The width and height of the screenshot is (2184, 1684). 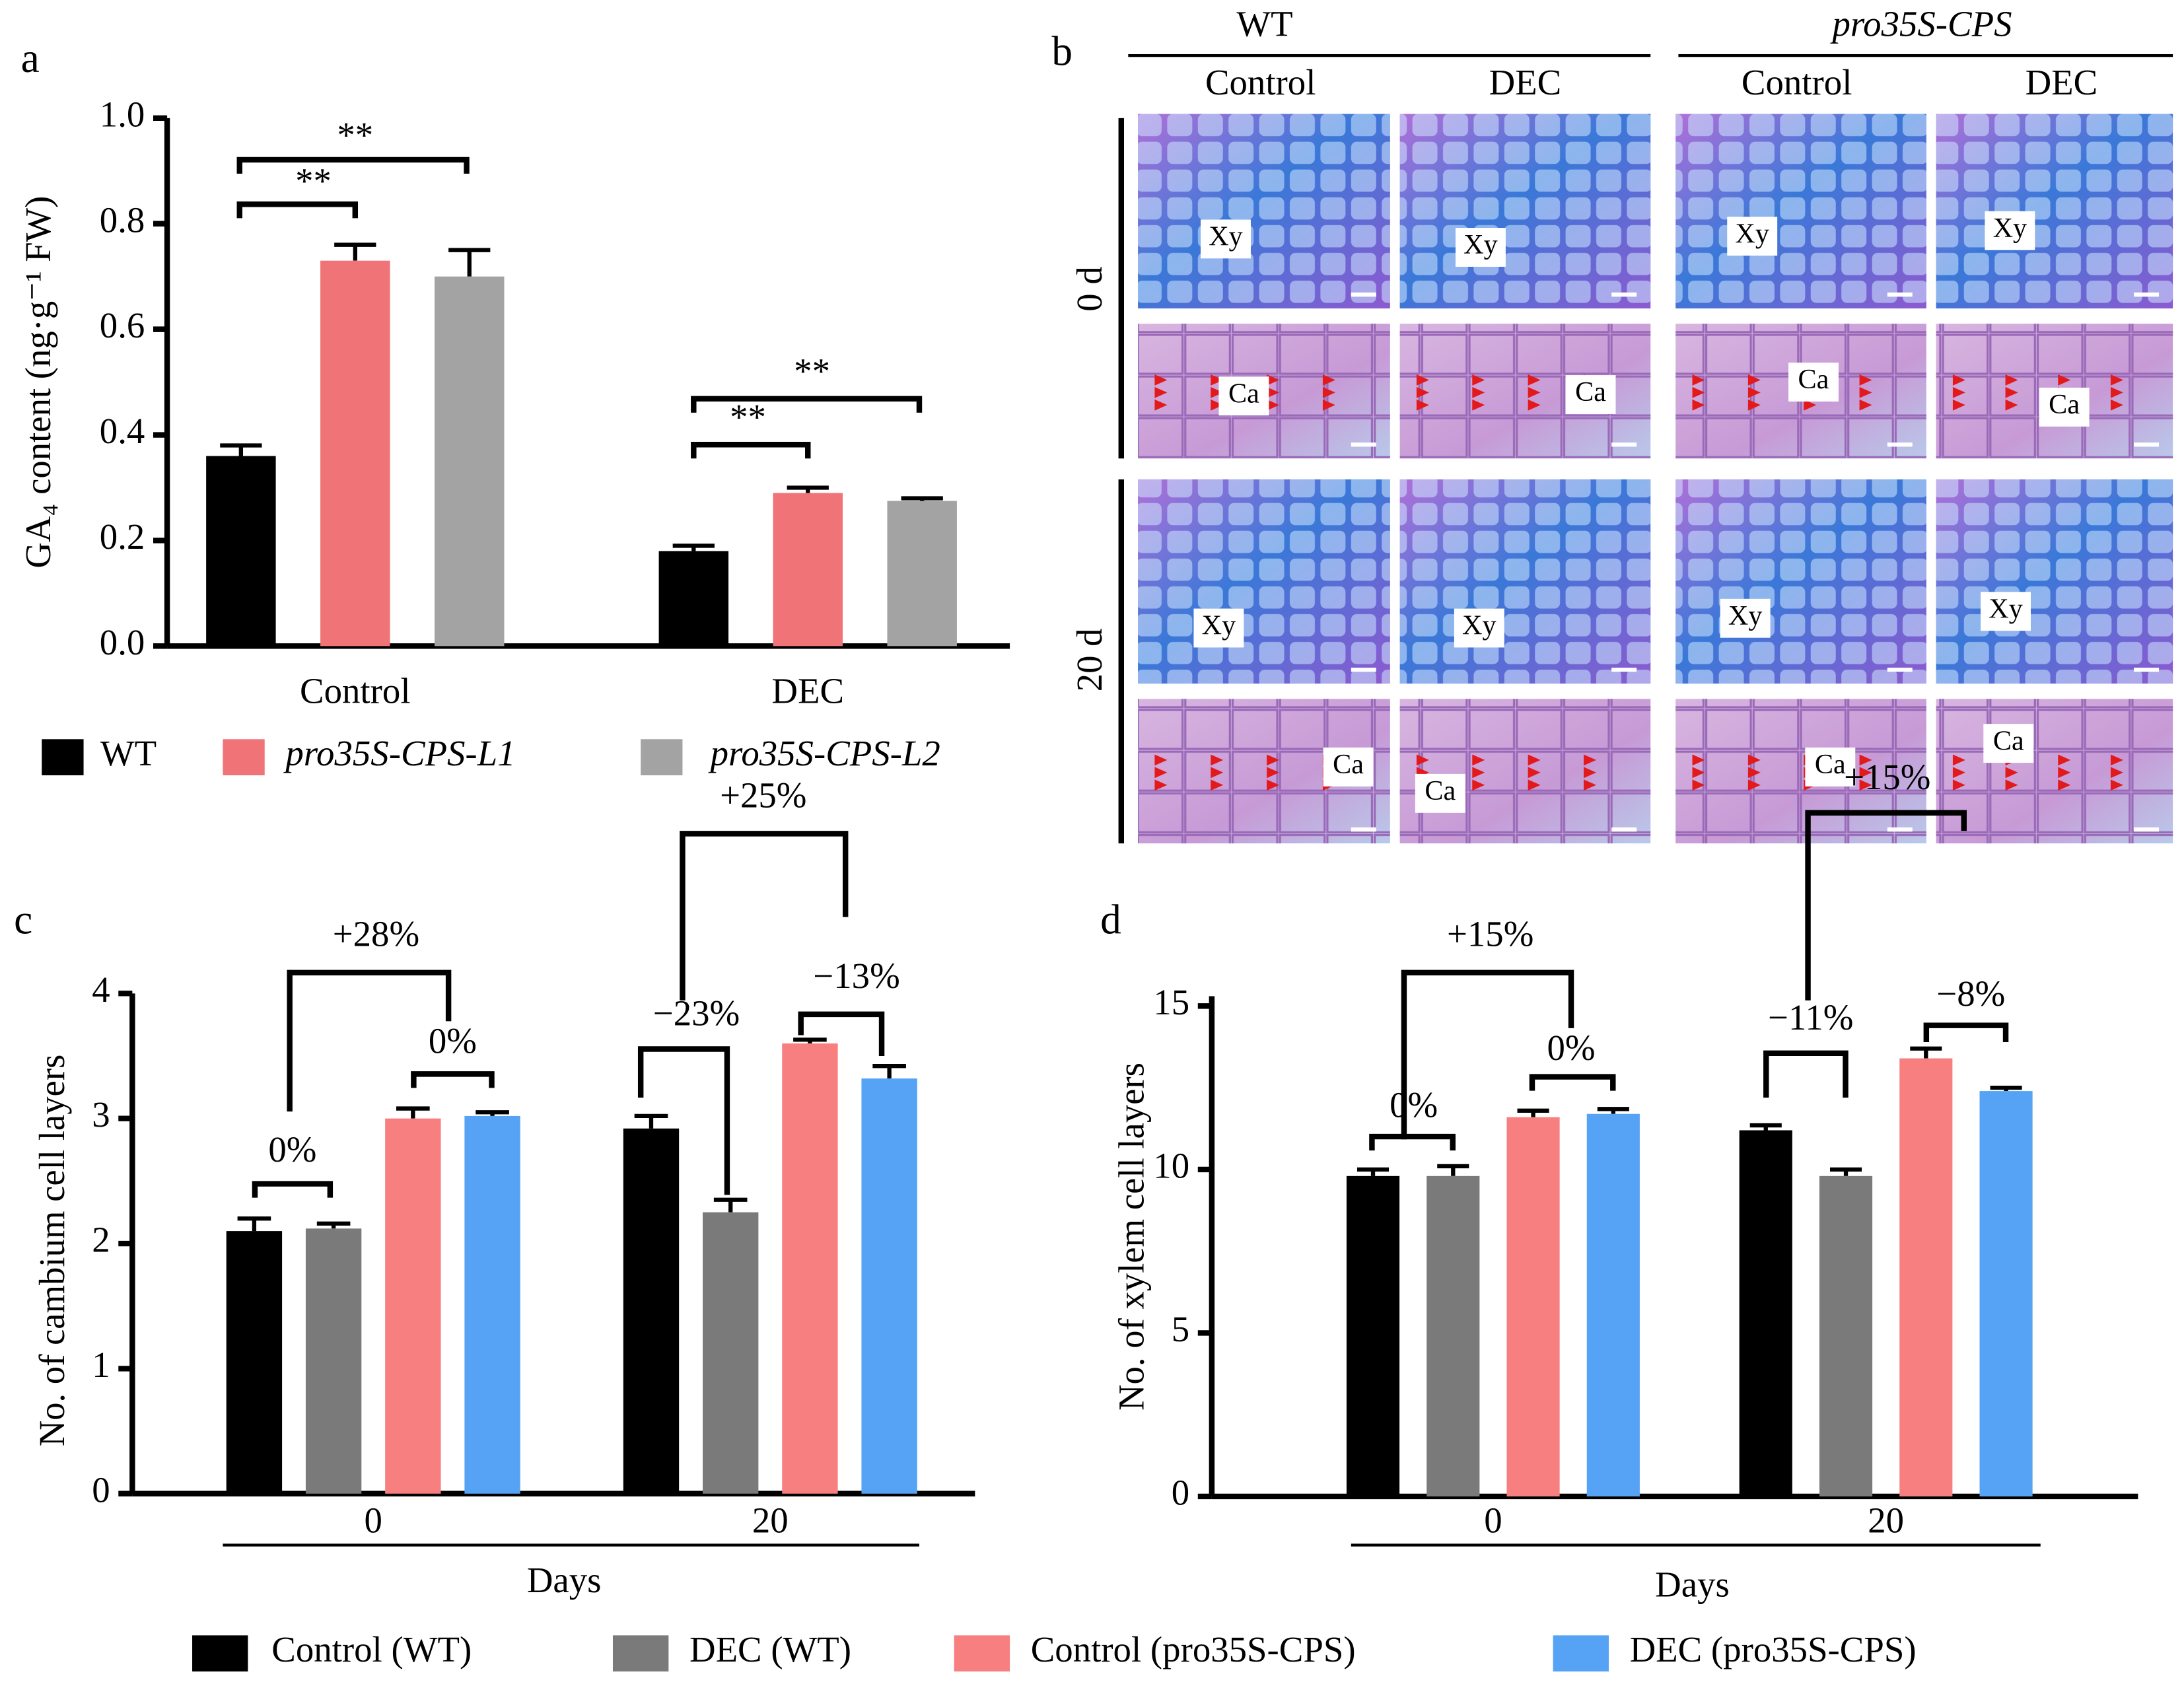 I want to click on legend-label: DEC (pro35S-CPS), so click(x=1773, y=1649).